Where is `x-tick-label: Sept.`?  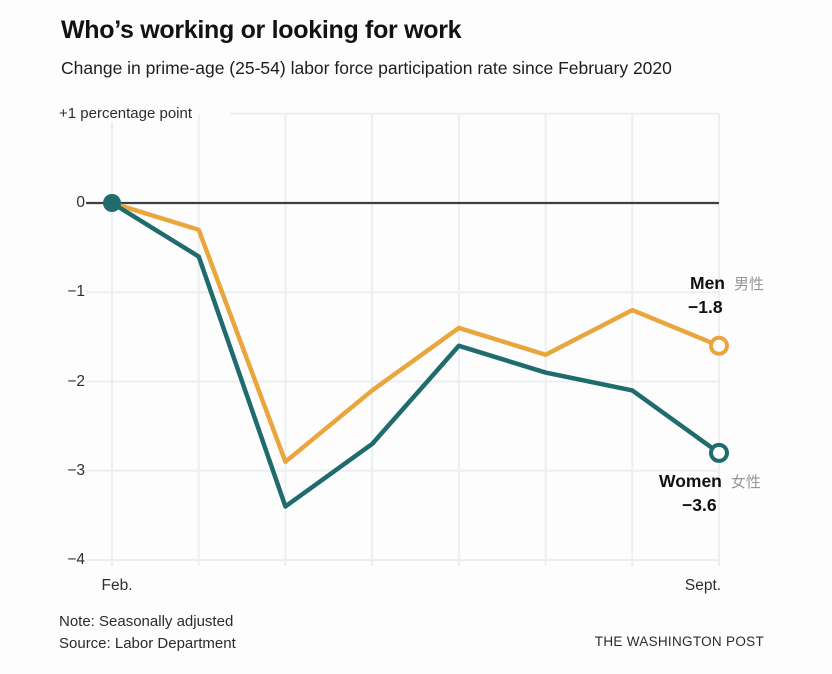
x-tick-label: Sept. is located at coordinates (703, 585).